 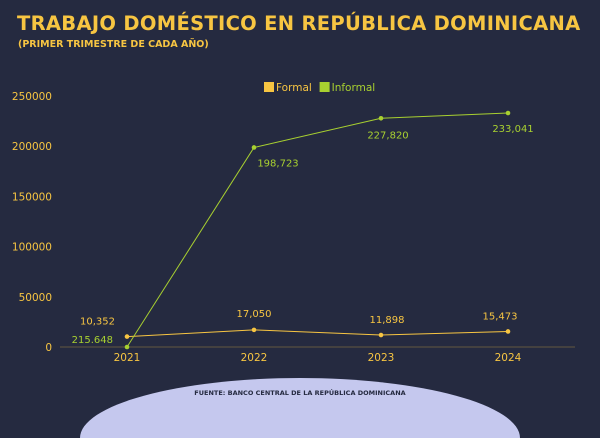 What do you see at coordinates (113, 44) in the screenshot?
I see `chart-subtitle: (PRIMER TRIMESTRE DE CADA AÑO)` at bounding box center [113, 44].